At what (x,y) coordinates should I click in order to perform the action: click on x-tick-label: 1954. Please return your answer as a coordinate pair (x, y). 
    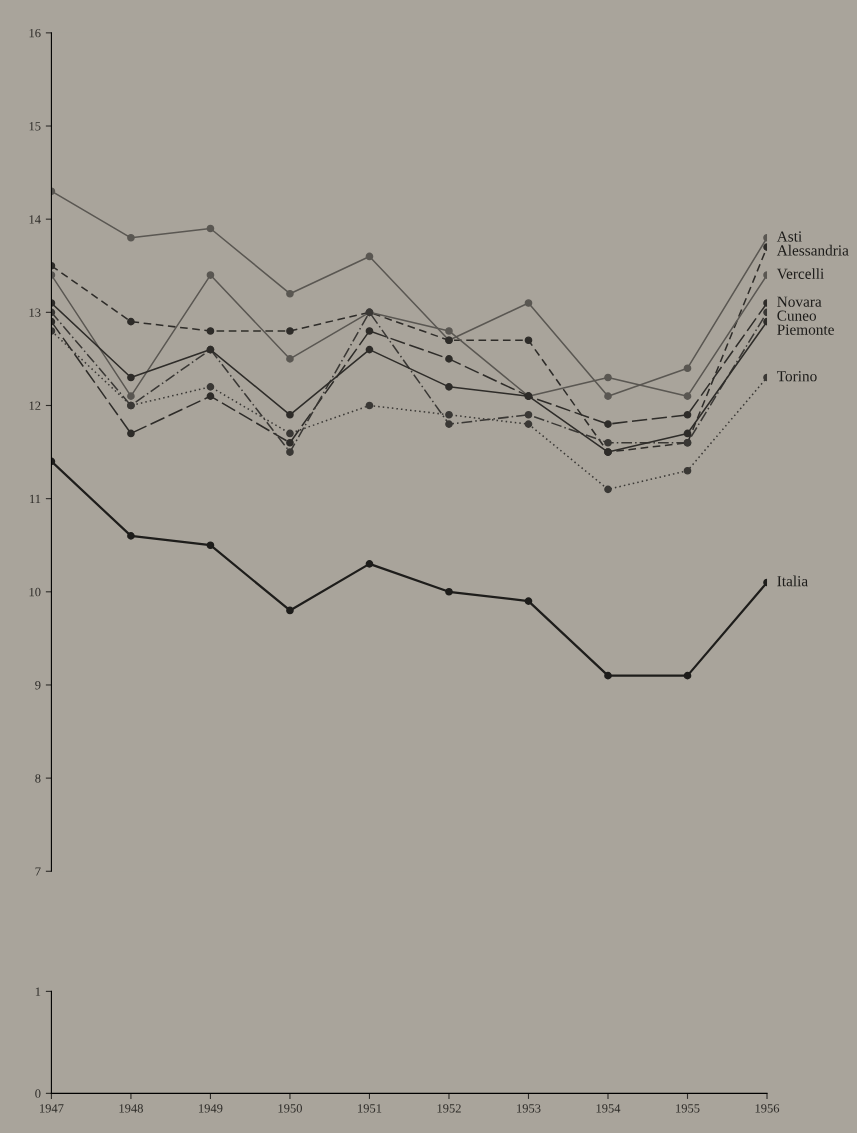
    Looking at the image, I should click on (608, 1108).